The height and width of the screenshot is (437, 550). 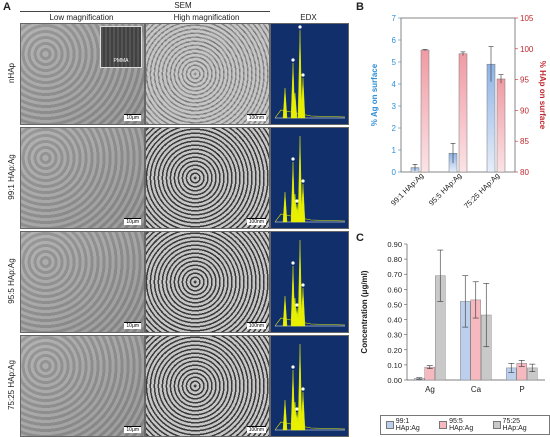 What do you see at coordinates (374, 94) in the screenshot?
I see `y-axis-title-left: % Ag on surface` at bounding box center [374, 94].